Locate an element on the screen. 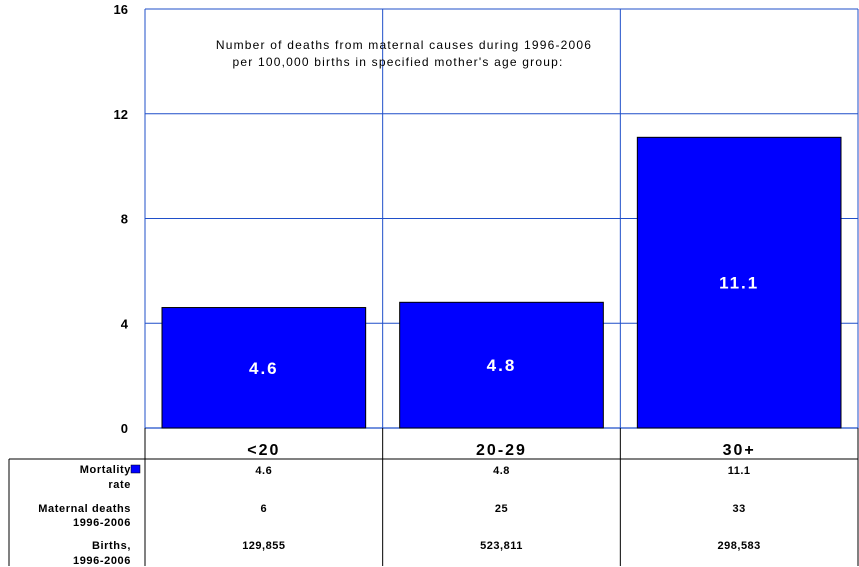 The image size is (859, 567). y-axis: 0 4 8 12 16 is located at coordinates (121, 219).